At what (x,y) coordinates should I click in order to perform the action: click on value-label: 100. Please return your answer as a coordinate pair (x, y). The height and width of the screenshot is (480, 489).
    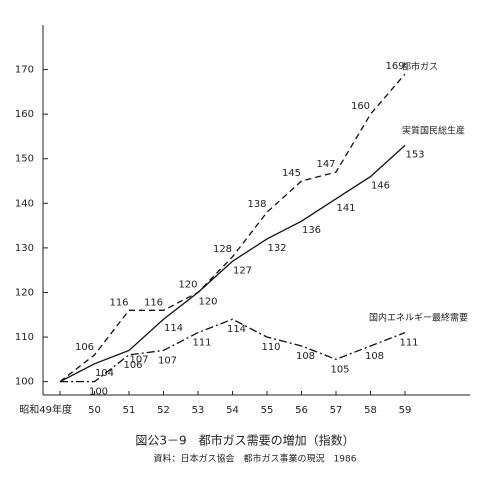
    Looking at the image, I should click on (98, 392).